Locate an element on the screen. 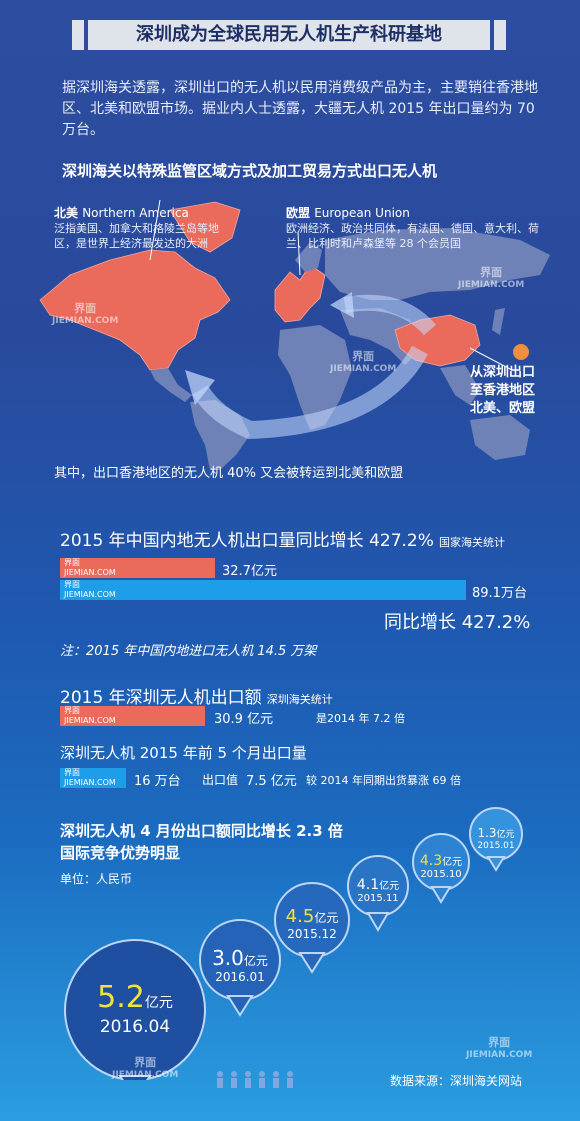  section2-source: 深圳海关统计 is located at coordinates (299, 699).